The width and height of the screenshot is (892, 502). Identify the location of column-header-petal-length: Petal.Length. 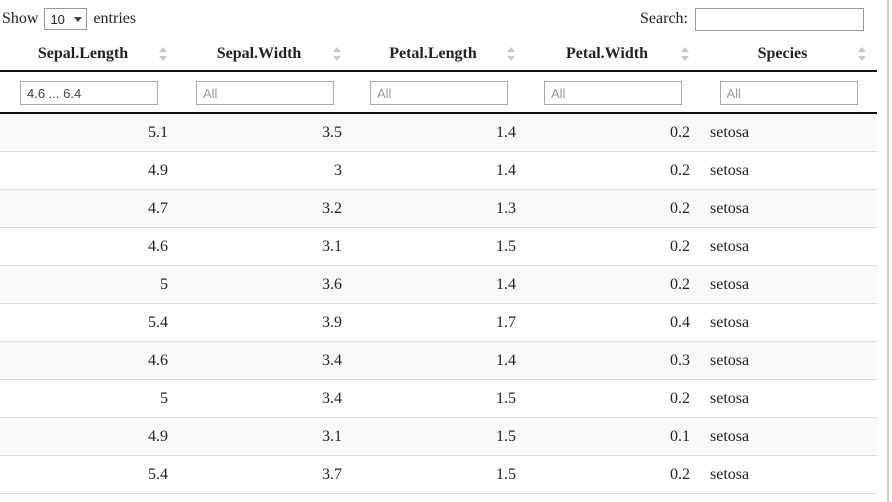
(439, 55).